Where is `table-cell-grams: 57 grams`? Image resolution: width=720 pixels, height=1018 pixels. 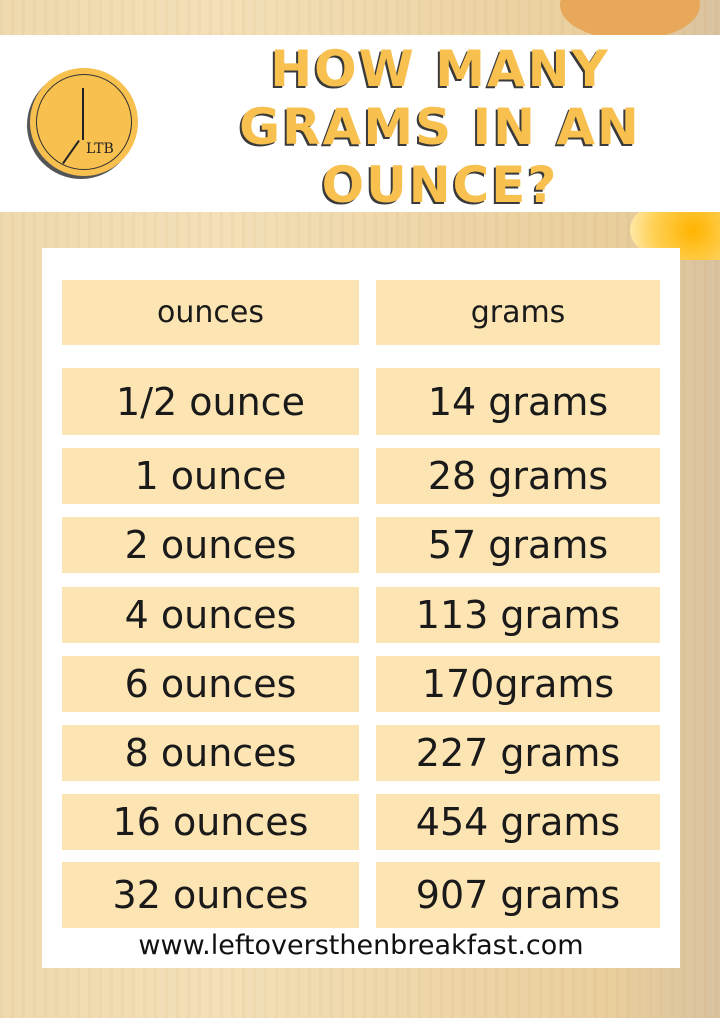 table-cell-grams: 57 grams is located at coordinates (518, 545).